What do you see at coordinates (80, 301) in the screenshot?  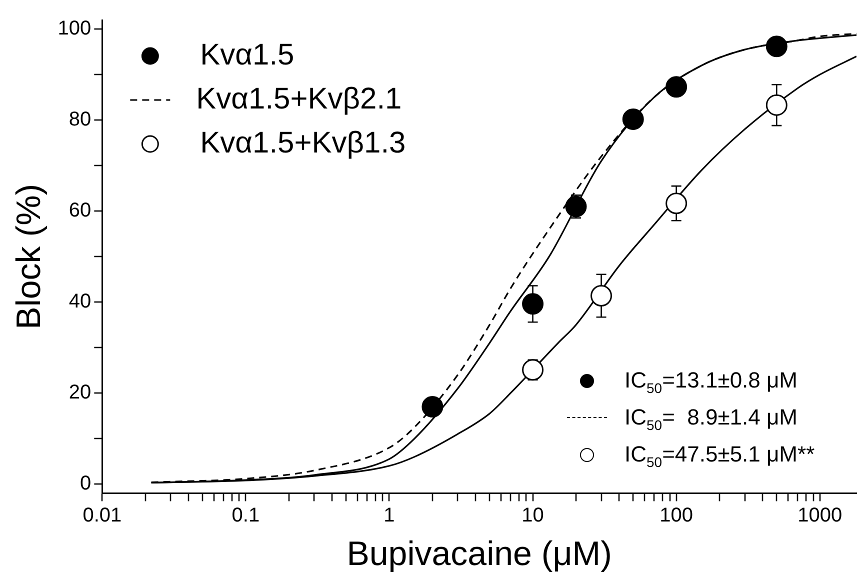 I see `y-tick-label: 40` at bounding box center [80, 301].